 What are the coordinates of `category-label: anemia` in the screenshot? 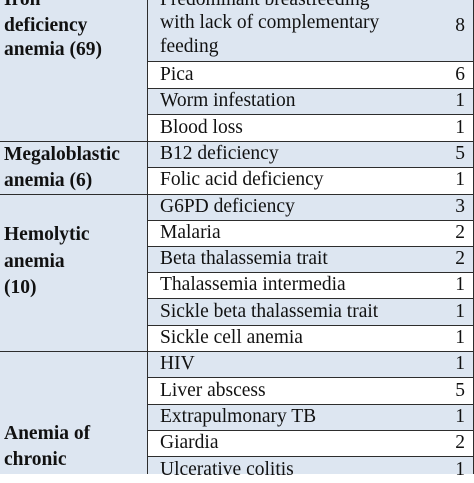 It's located at (34, 261).